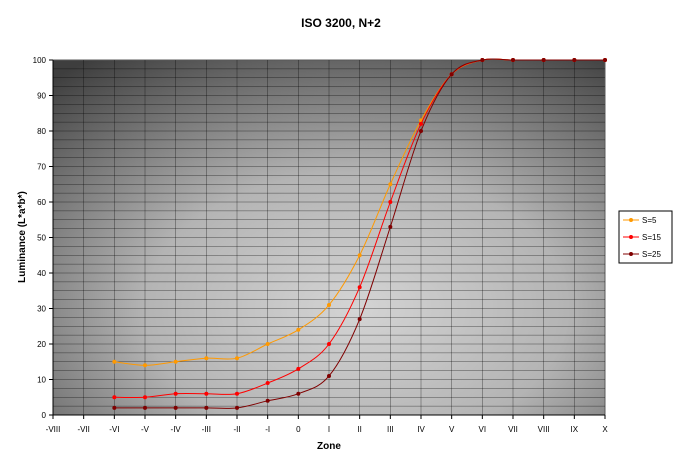 The width and height of the screenshot is (683, 467). Describe the element at coordinates (267, 429) in the screenshot. I see `x-tick-label: -I` at that location.